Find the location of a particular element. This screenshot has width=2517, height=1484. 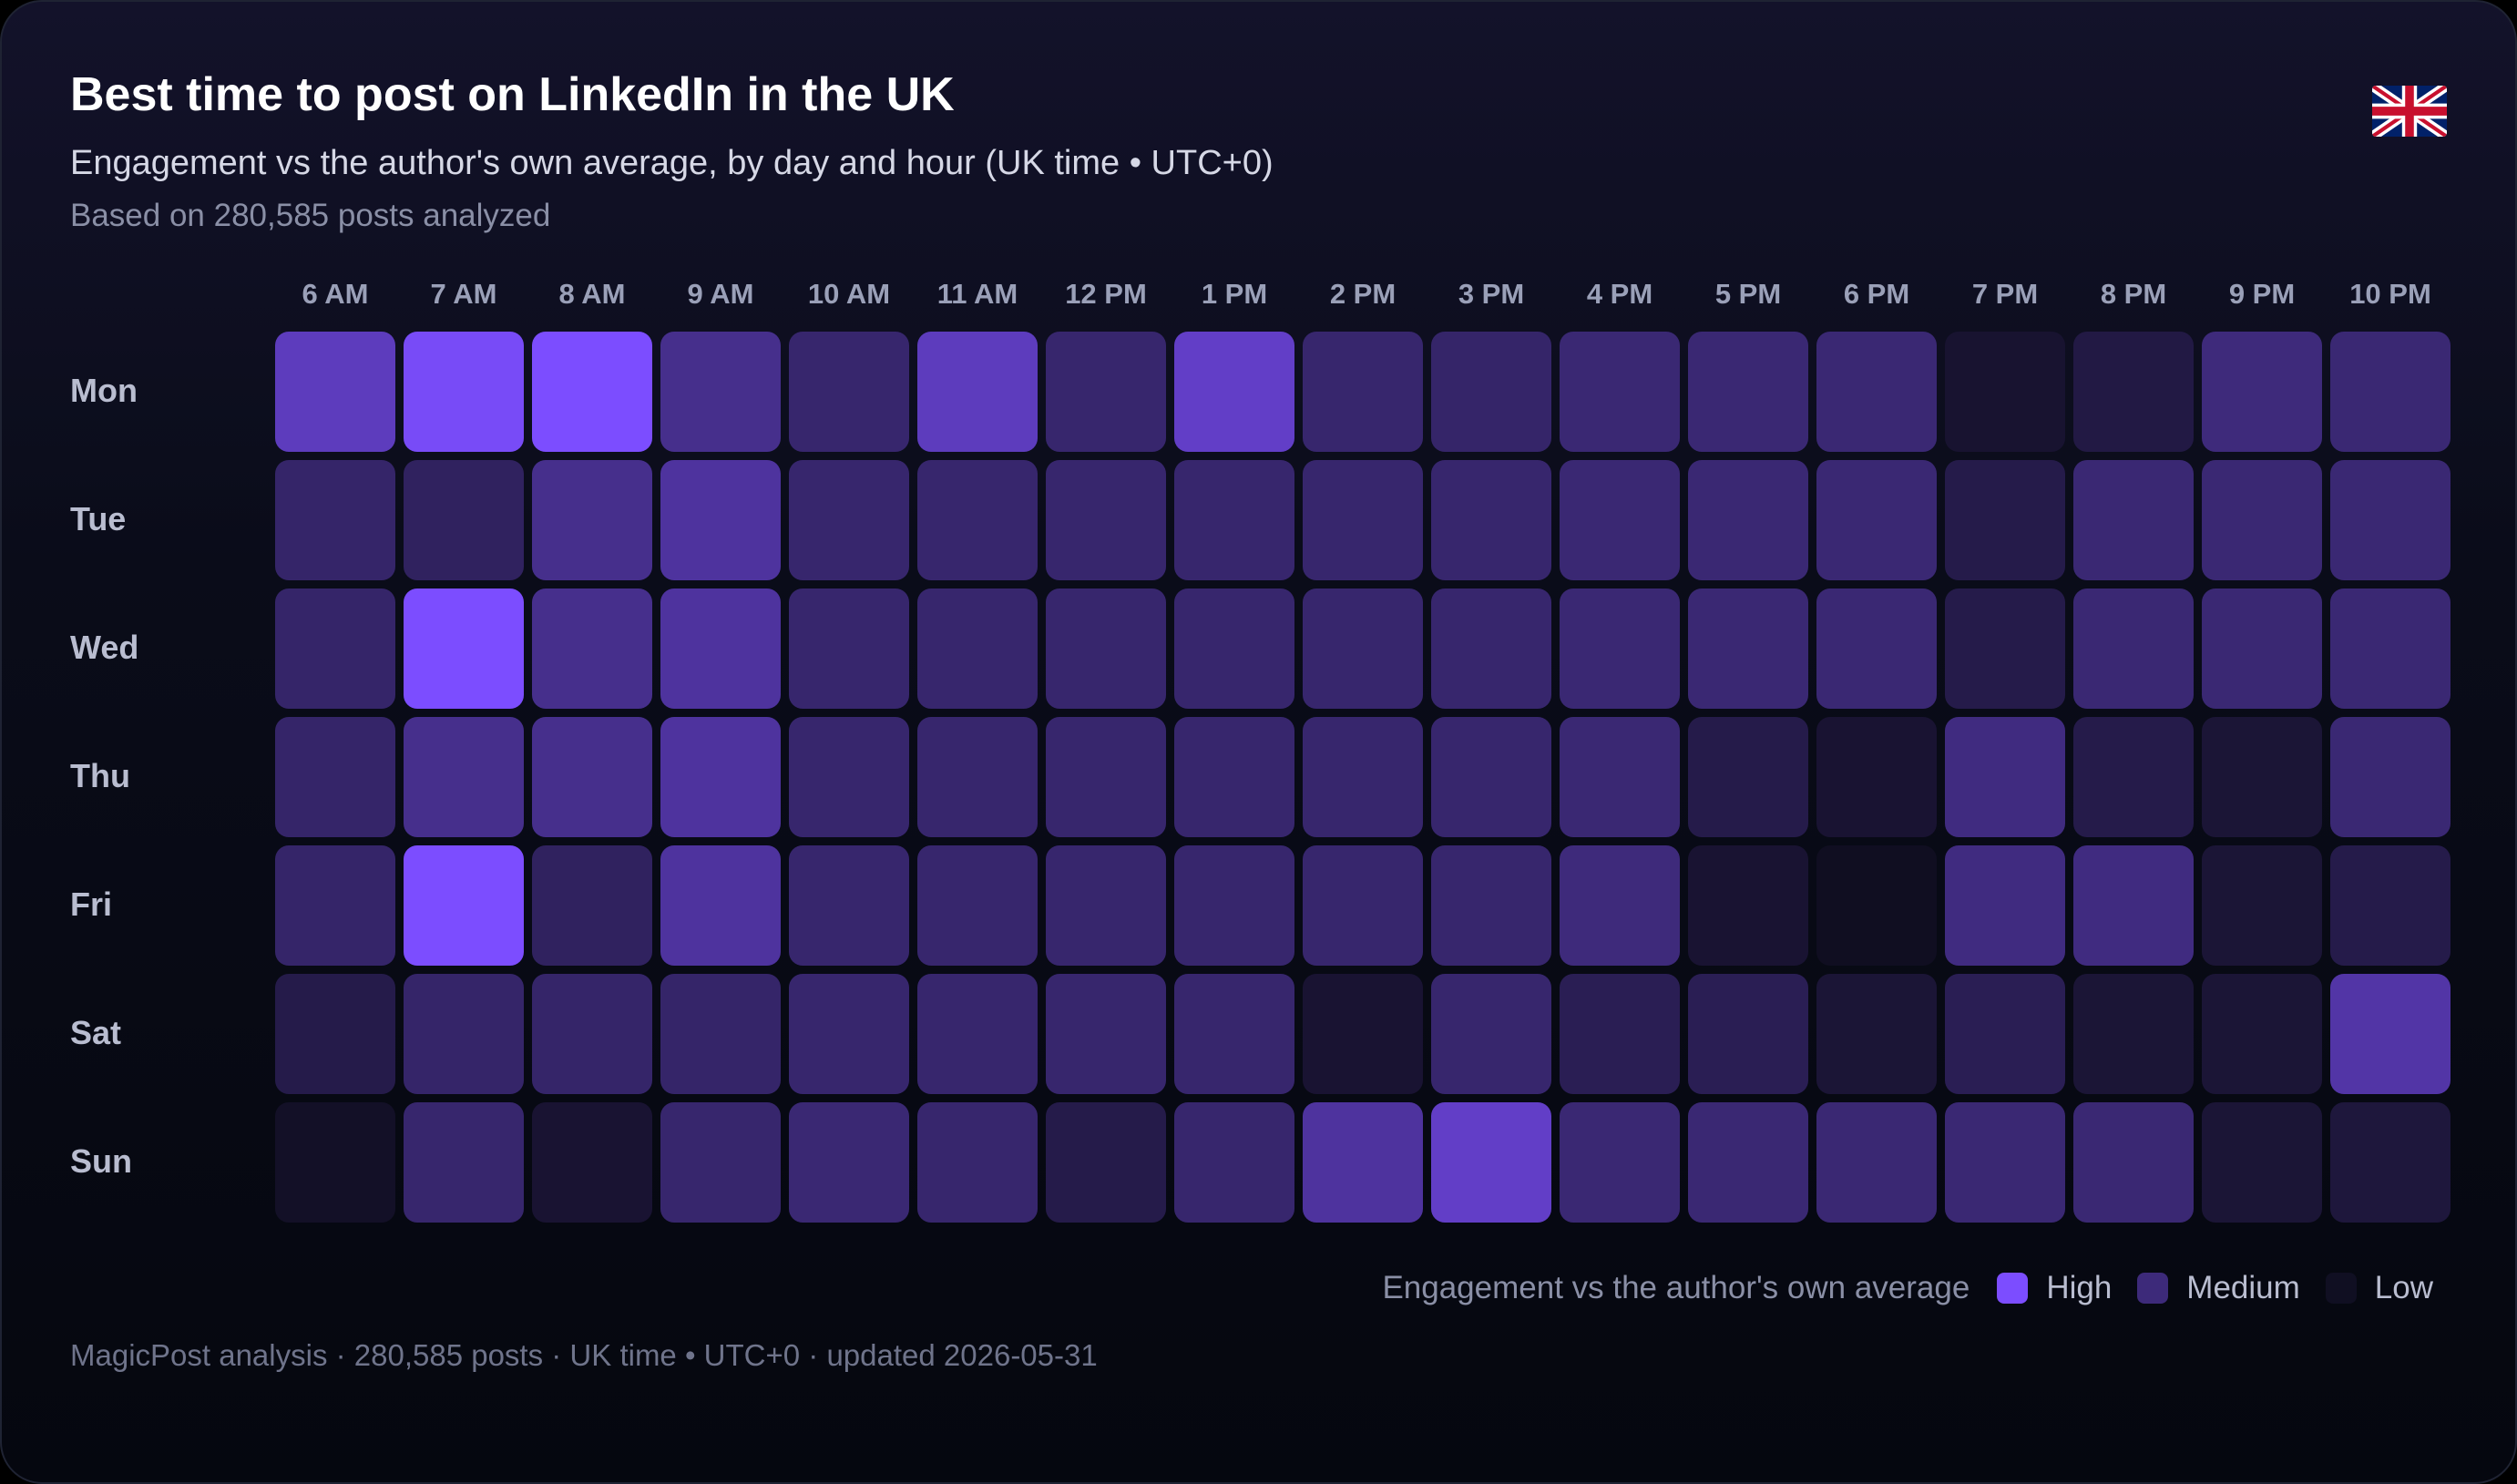

legend-swatch-medium is located at coordinates (2153, 1288).